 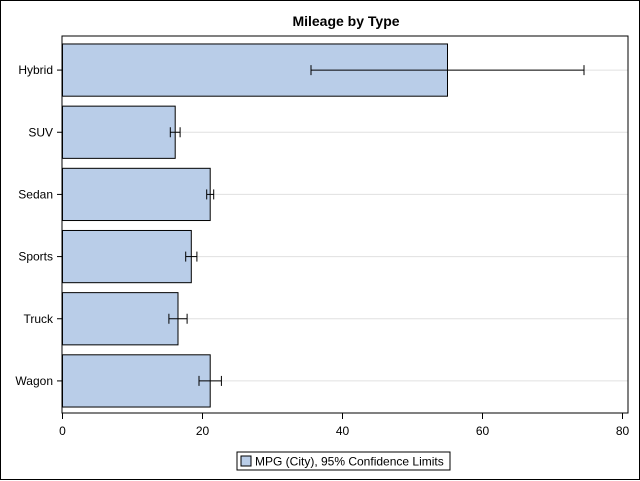 What do you see at coordinates (119, 132) in the screenshot?
I see `bar-suv` at bounding box center [119, 132].